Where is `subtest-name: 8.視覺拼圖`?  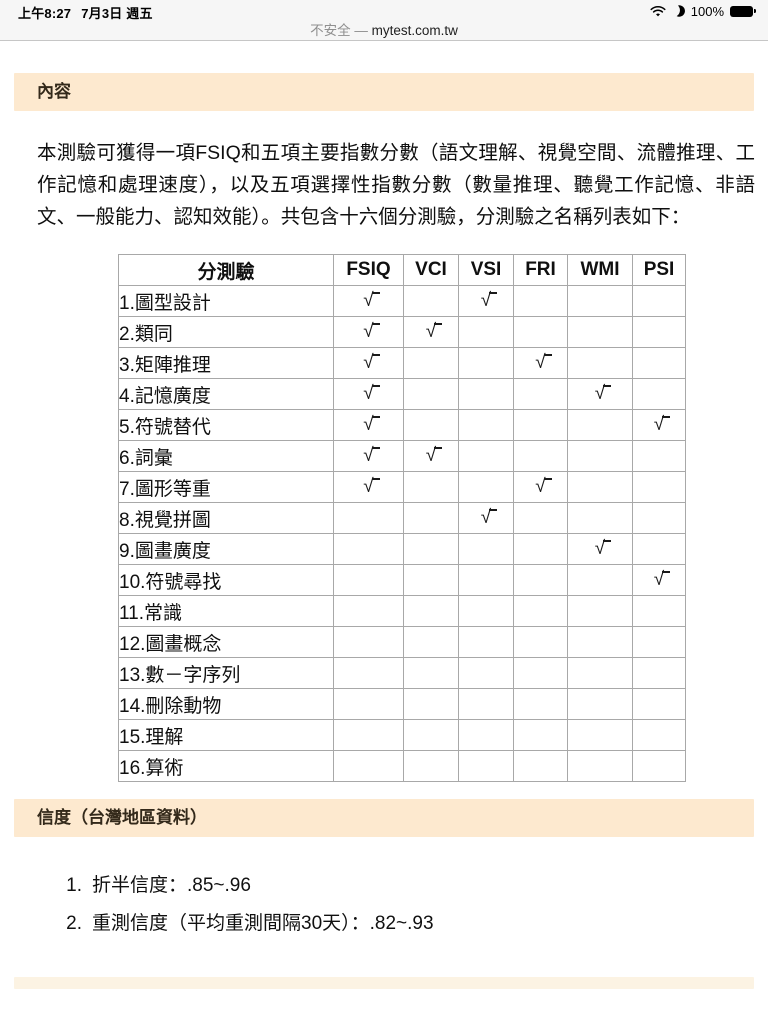 subtest-name: 8.視覺拼圖 is located at coordinates (226, 518).